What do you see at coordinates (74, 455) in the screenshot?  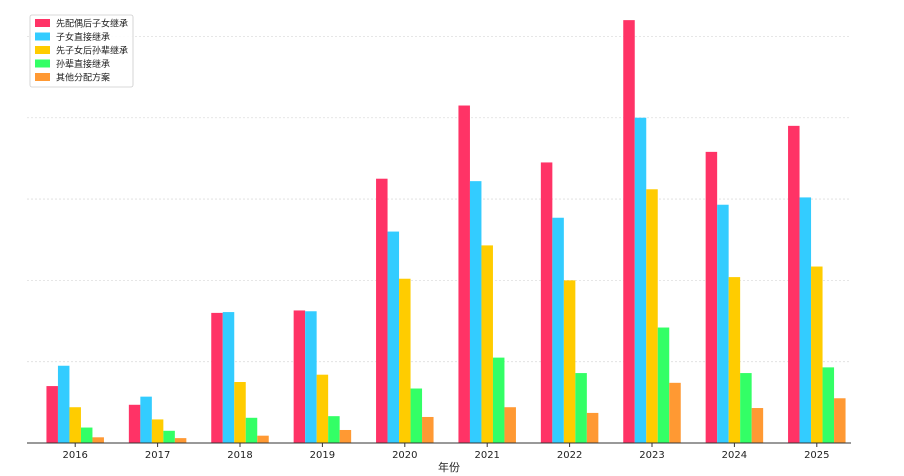 I see `x-tick-label: 2016` at bounding box center [74, 455].